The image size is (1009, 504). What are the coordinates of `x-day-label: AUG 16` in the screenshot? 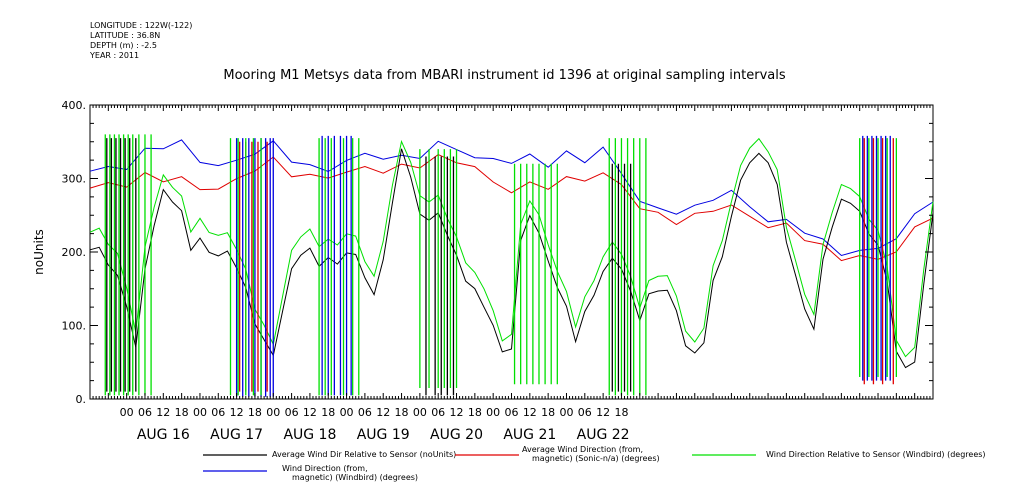 It's located at (163, 435).